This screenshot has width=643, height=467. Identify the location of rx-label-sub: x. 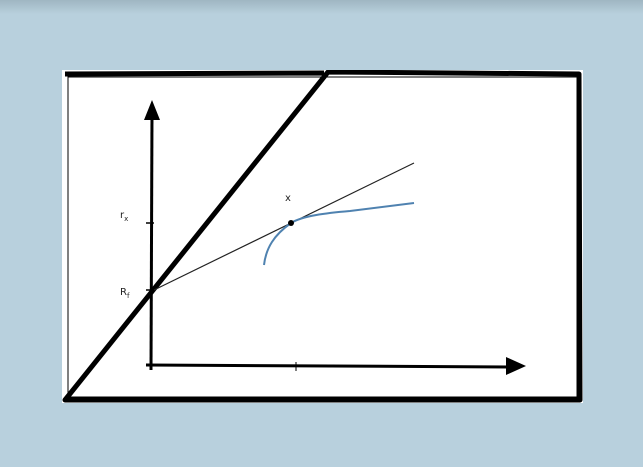
(126, 219).